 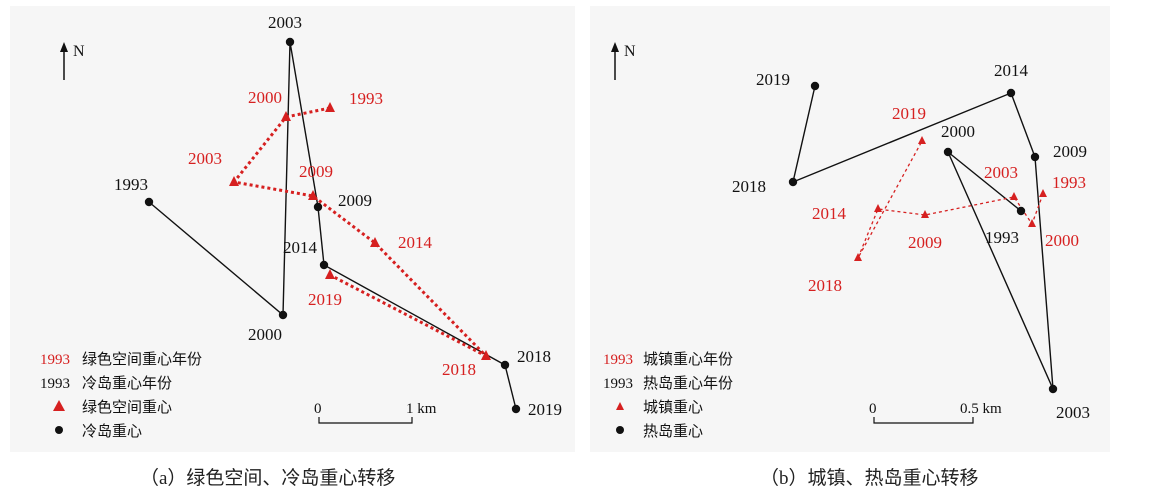 I want to click on heat-point-2003, so click(x=1053, y=389).